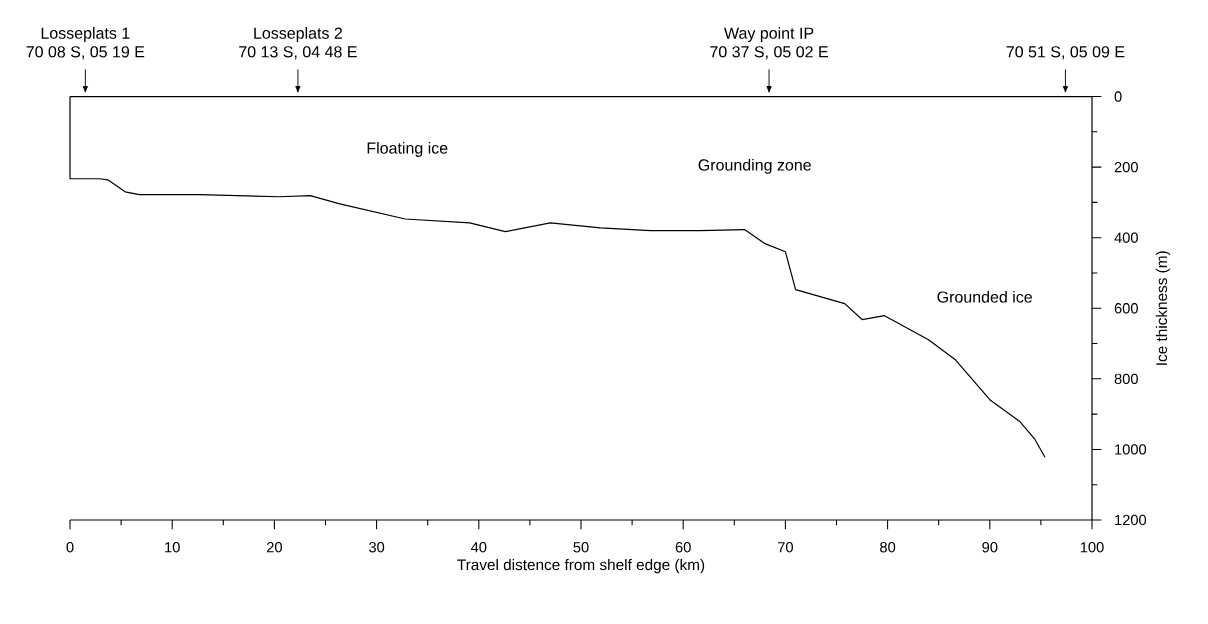 The width and height of the screenshot is (1208, 624). What do you see at coordinates (377, 547) in the screenshot?
I see `x-tick-label: 30` at bounding box center [377, 547].